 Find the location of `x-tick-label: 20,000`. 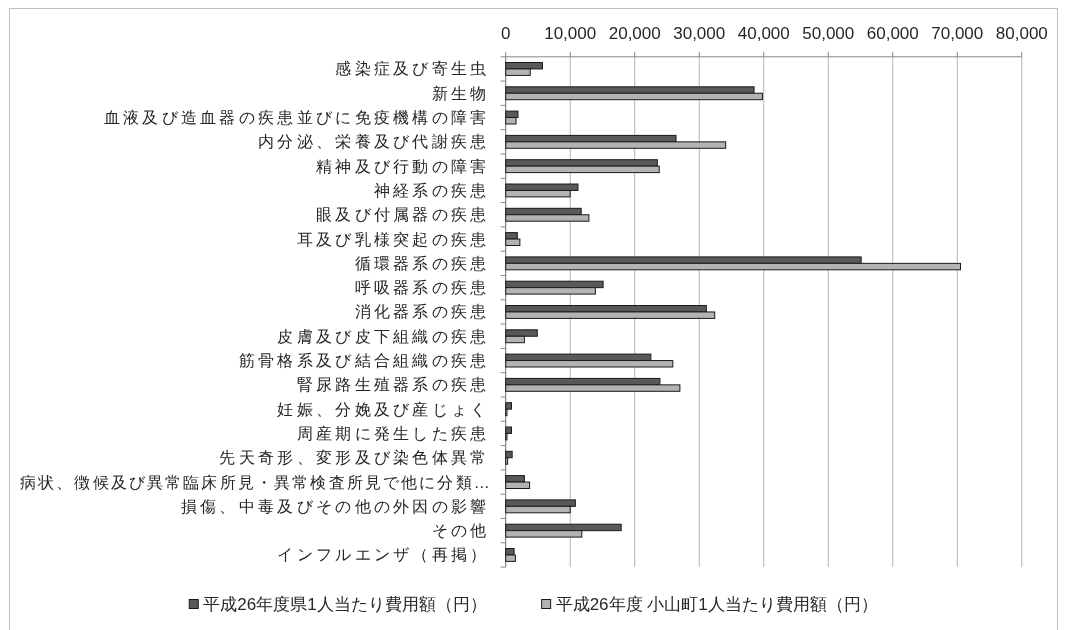

x-tick-label: 20,000 is located at coordinates (634, 33).